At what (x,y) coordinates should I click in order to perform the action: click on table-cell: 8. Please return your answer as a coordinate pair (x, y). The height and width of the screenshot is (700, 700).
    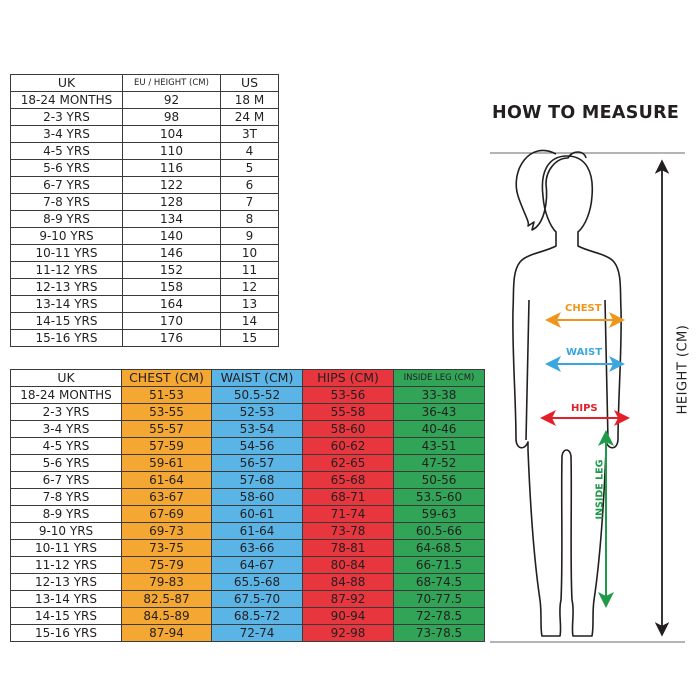
    Looking at the image, I should click on (249, 219).